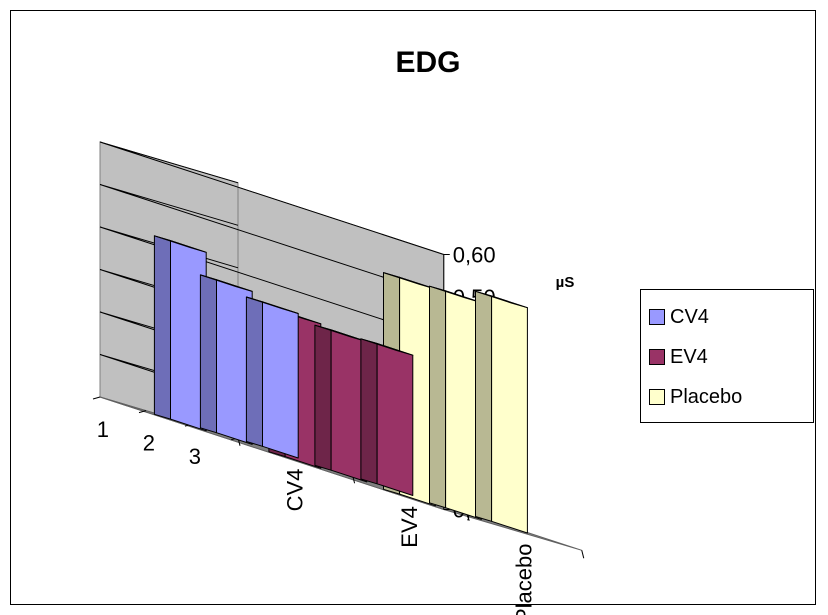  What do you see at coordinates (149, 442) in the screenshot?
I see `depth-label: 2` at bounding box center [149, 442].